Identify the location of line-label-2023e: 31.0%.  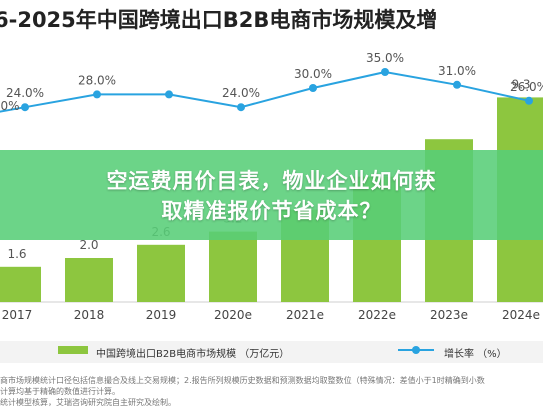
(457, 71).